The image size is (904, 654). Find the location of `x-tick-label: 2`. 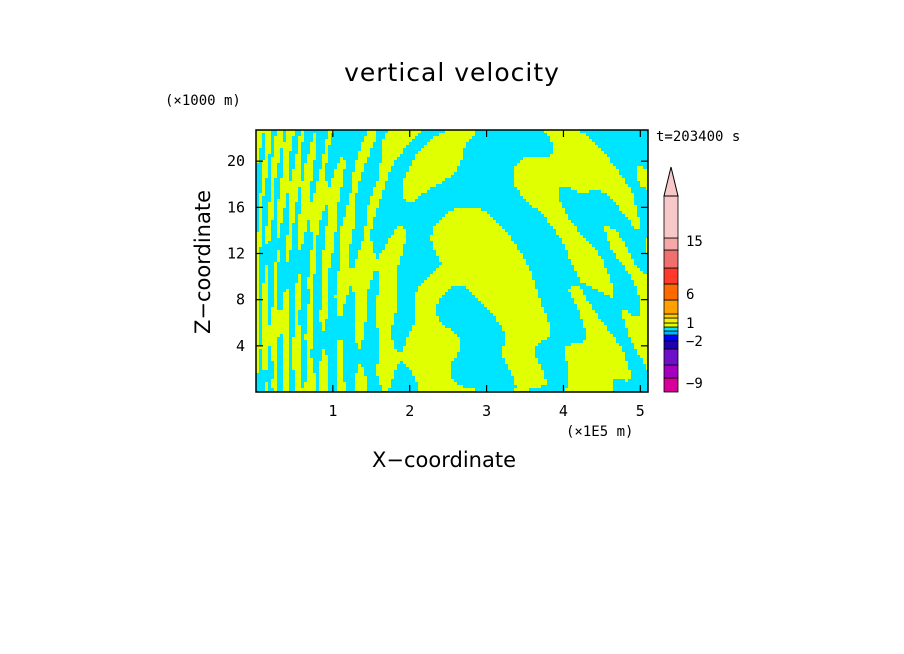

x-tick-label: 2 is located at coordinates (409, 411).